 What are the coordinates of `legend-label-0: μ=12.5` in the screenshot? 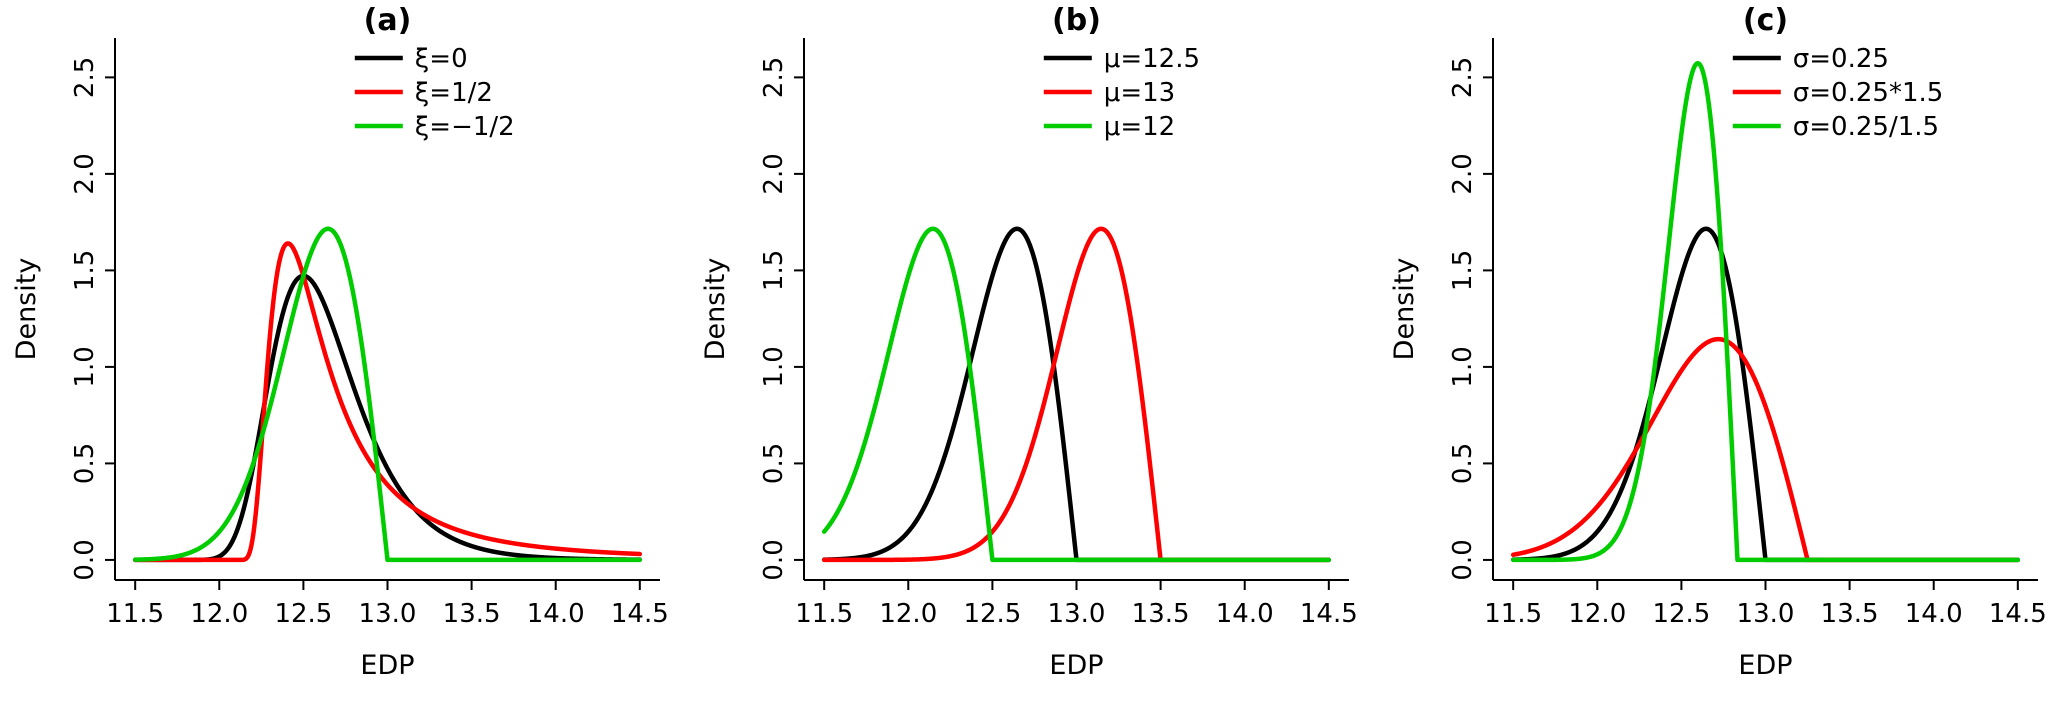 It's located at (1152, 59).